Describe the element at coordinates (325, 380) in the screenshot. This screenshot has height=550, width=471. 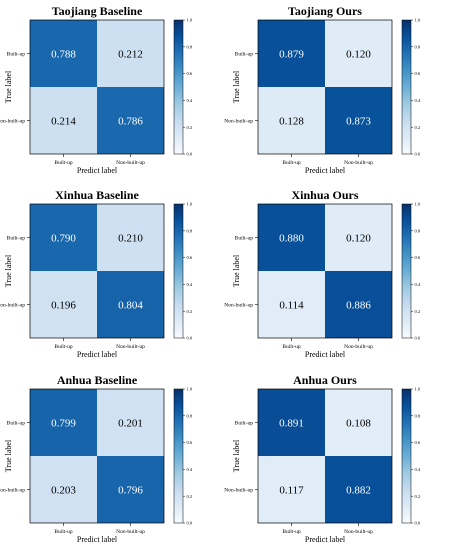
I see `panel-title: Anhua Ours` at that location.